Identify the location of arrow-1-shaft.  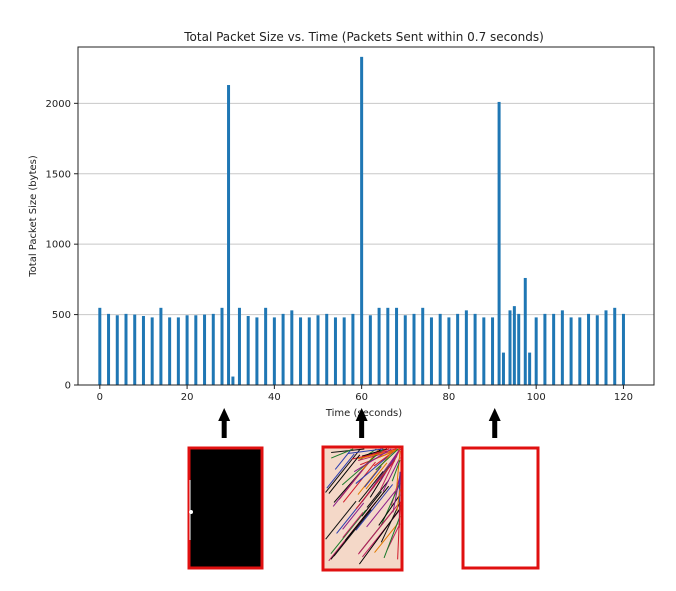
(224, 429).